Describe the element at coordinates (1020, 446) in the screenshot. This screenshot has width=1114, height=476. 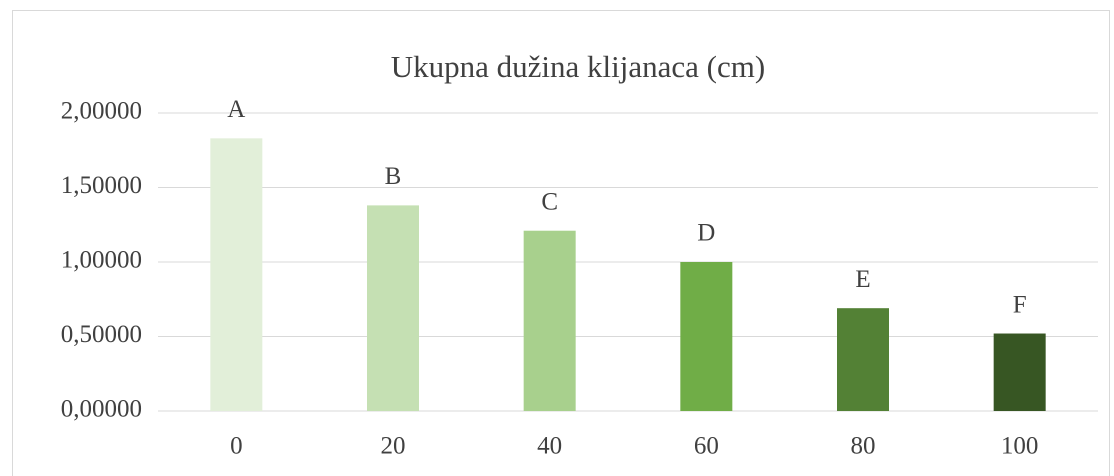
I see `x-tick-label: 100` at that location.